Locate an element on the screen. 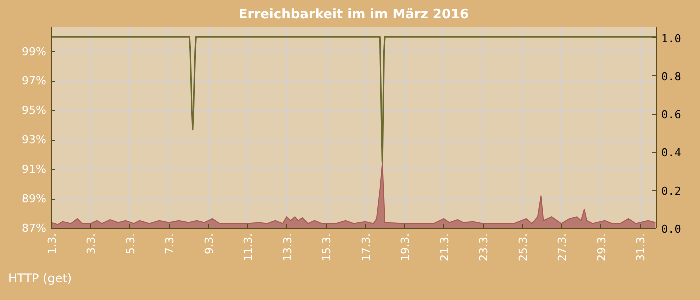  y-tick-label: 91% is located at coordinates (34, 169).